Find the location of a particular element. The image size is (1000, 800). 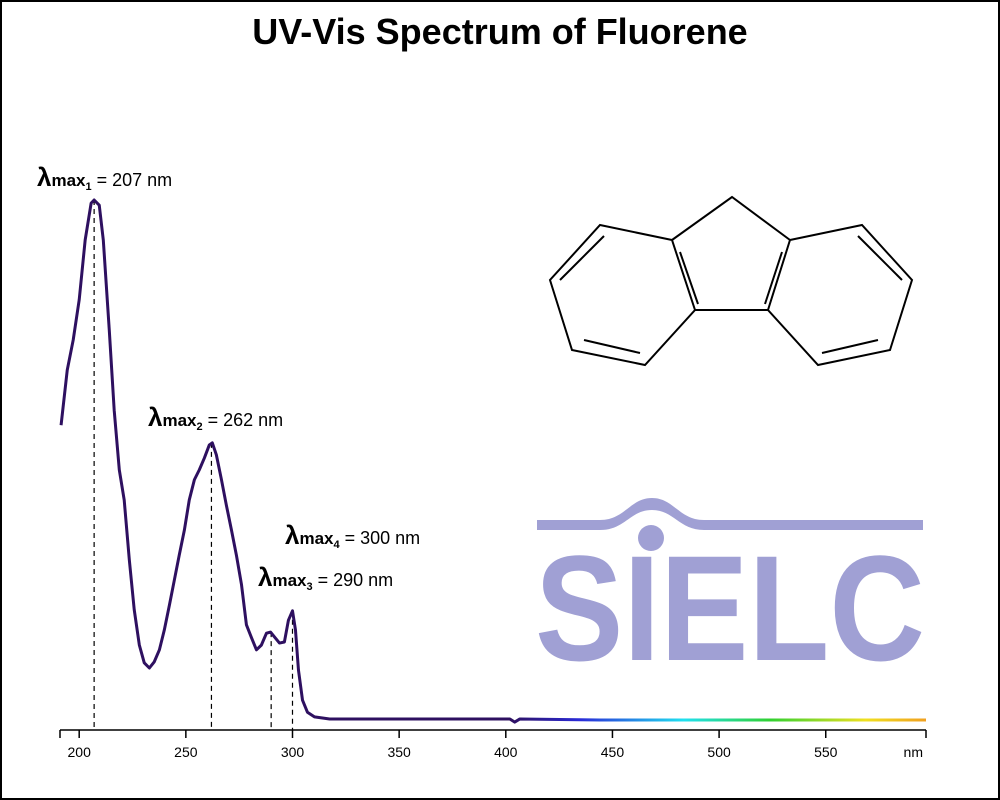

x-tick-label: 250 is located at coordinates (186, 752).